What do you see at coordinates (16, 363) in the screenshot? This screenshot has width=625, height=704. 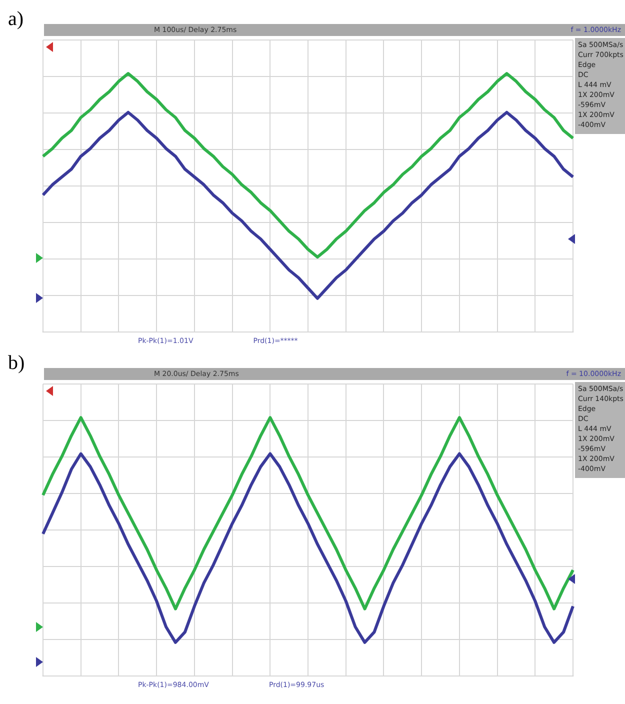 I see `chart-title: b)` at bounding box center [16, 363].